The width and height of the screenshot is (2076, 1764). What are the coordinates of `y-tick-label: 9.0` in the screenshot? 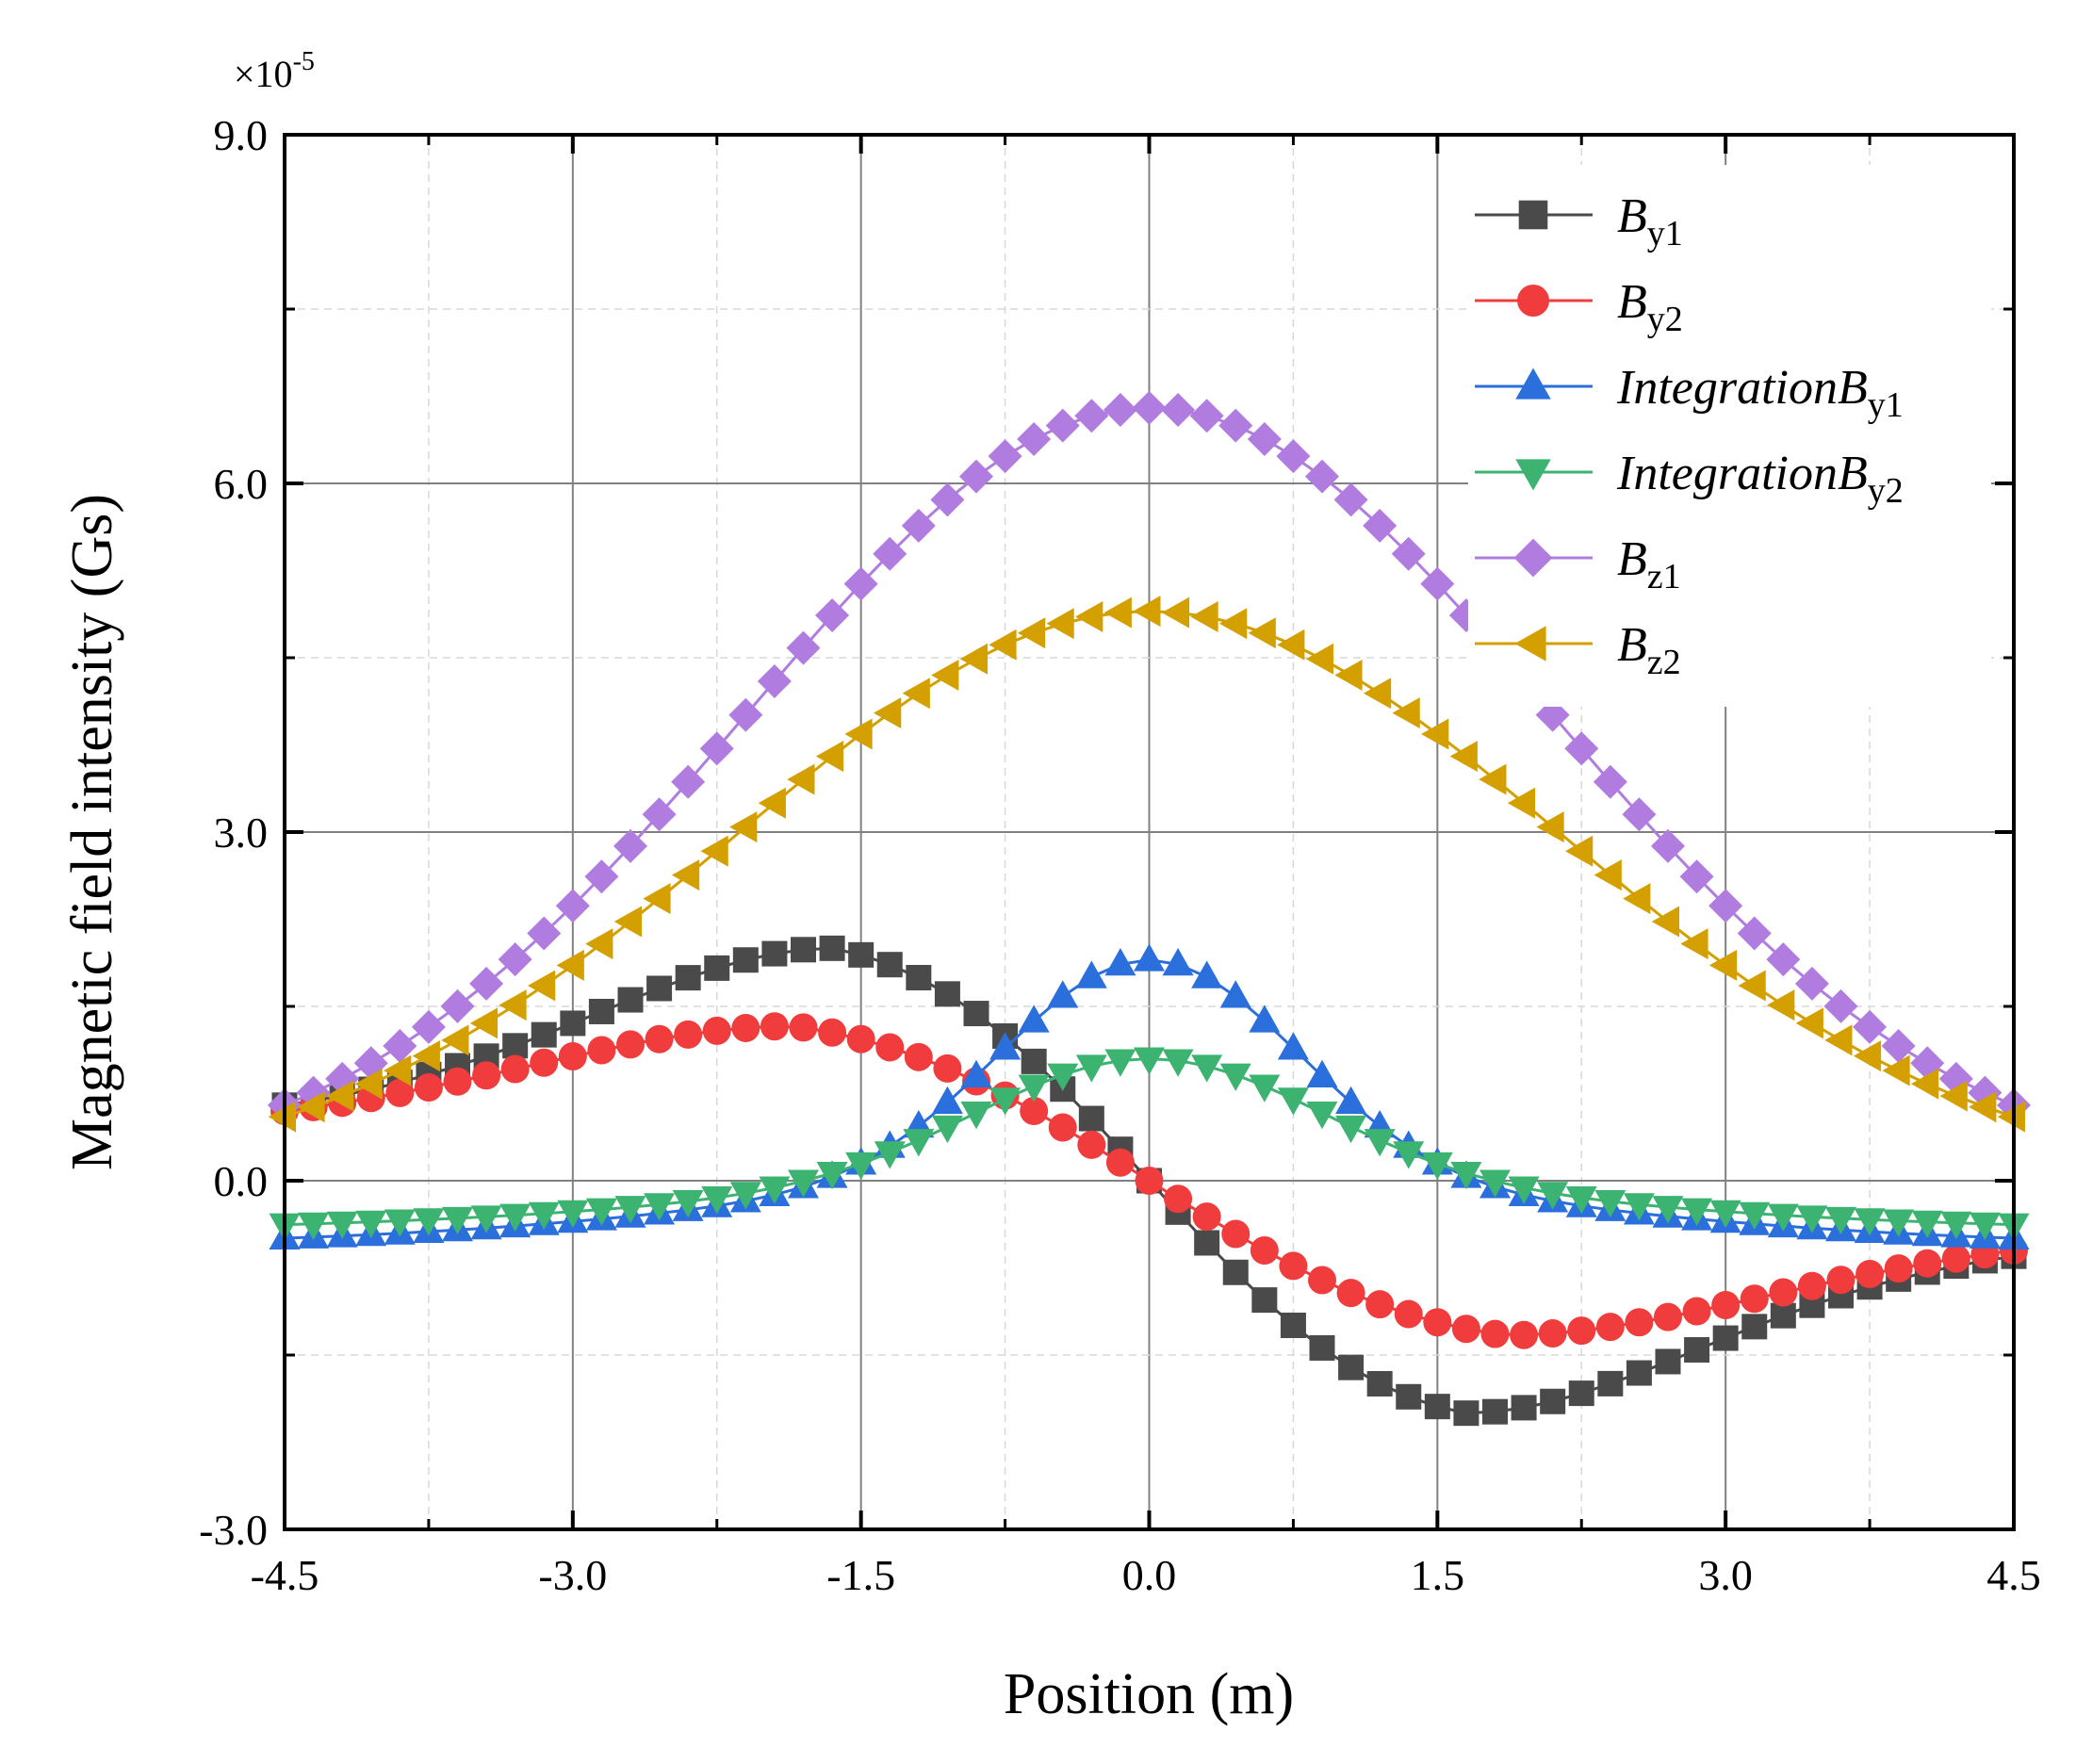 It's located at (242, 135).